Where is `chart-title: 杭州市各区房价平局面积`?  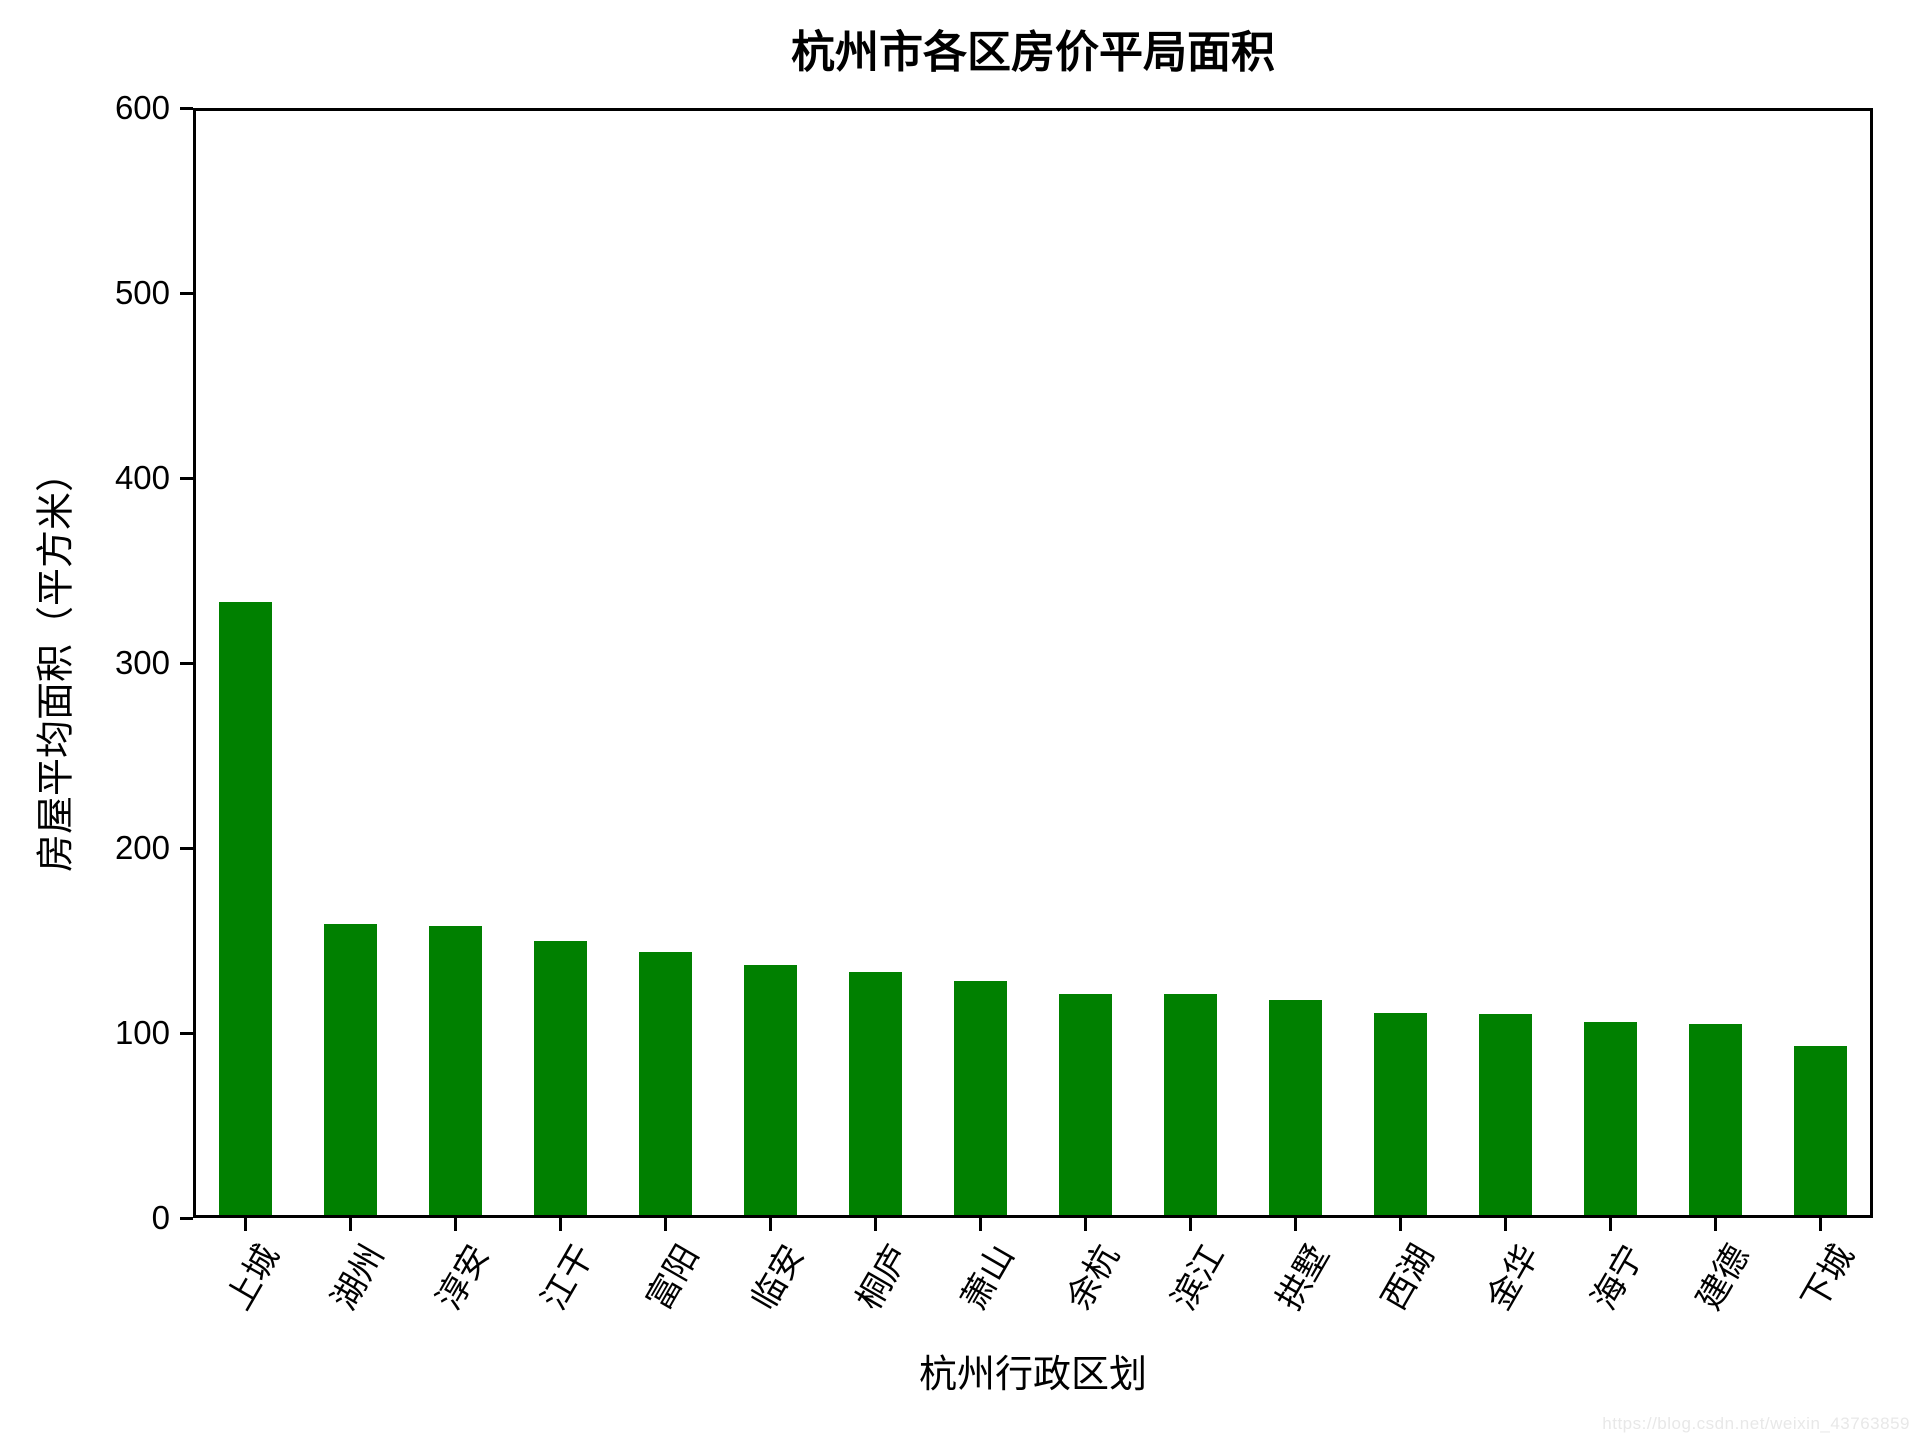
chart-title: 杭州市各区房价平局面积 is located at coordinates (1033, 52).